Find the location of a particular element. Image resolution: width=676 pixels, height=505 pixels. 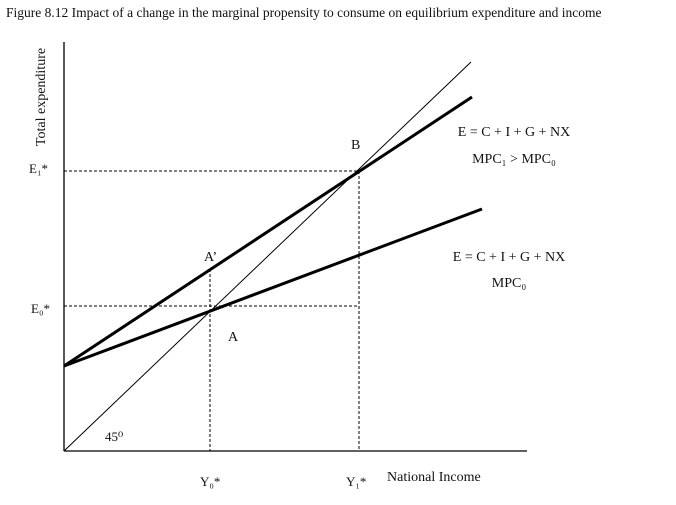

lower-line-equation: E = C + I + G + NX is located at coordinates (509, 257).